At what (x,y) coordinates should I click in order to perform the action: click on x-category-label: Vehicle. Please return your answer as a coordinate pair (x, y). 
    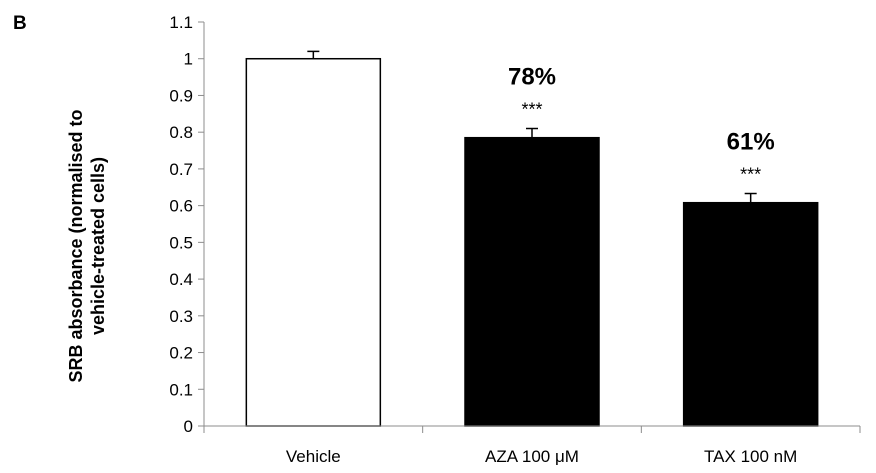
    Looking at the image, I should click on (313, 456).